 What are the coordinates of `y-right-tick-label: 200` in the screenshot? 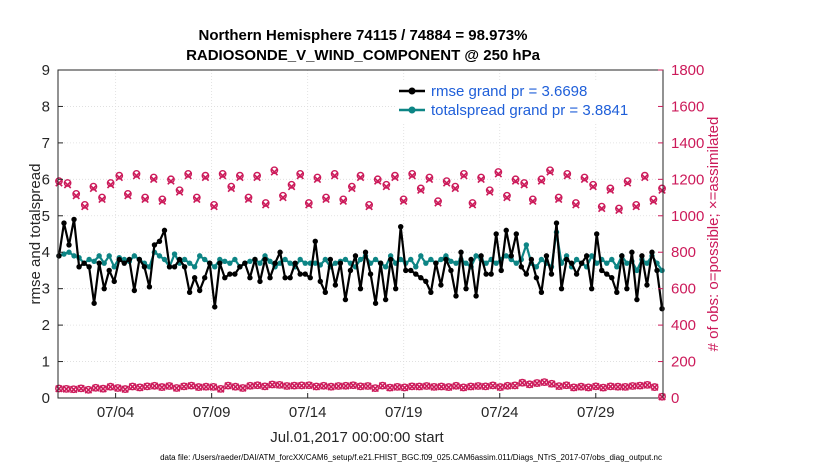 It's located at (683, 362).